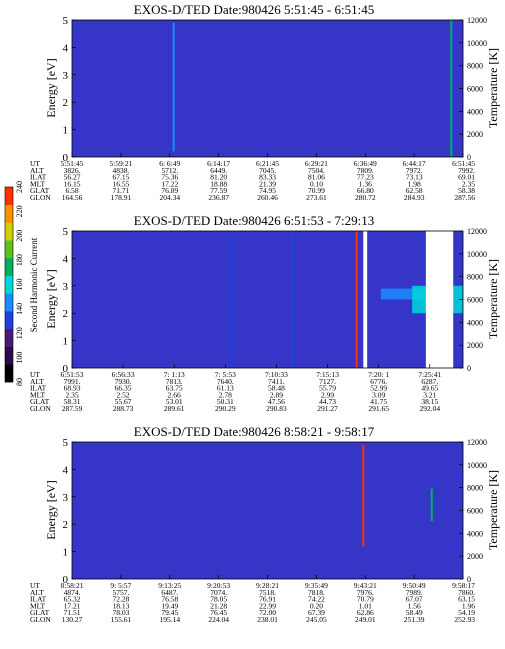 This screenshot has height=649, width=505. I want to click on table-cell: 69.01, so click(466, 177).